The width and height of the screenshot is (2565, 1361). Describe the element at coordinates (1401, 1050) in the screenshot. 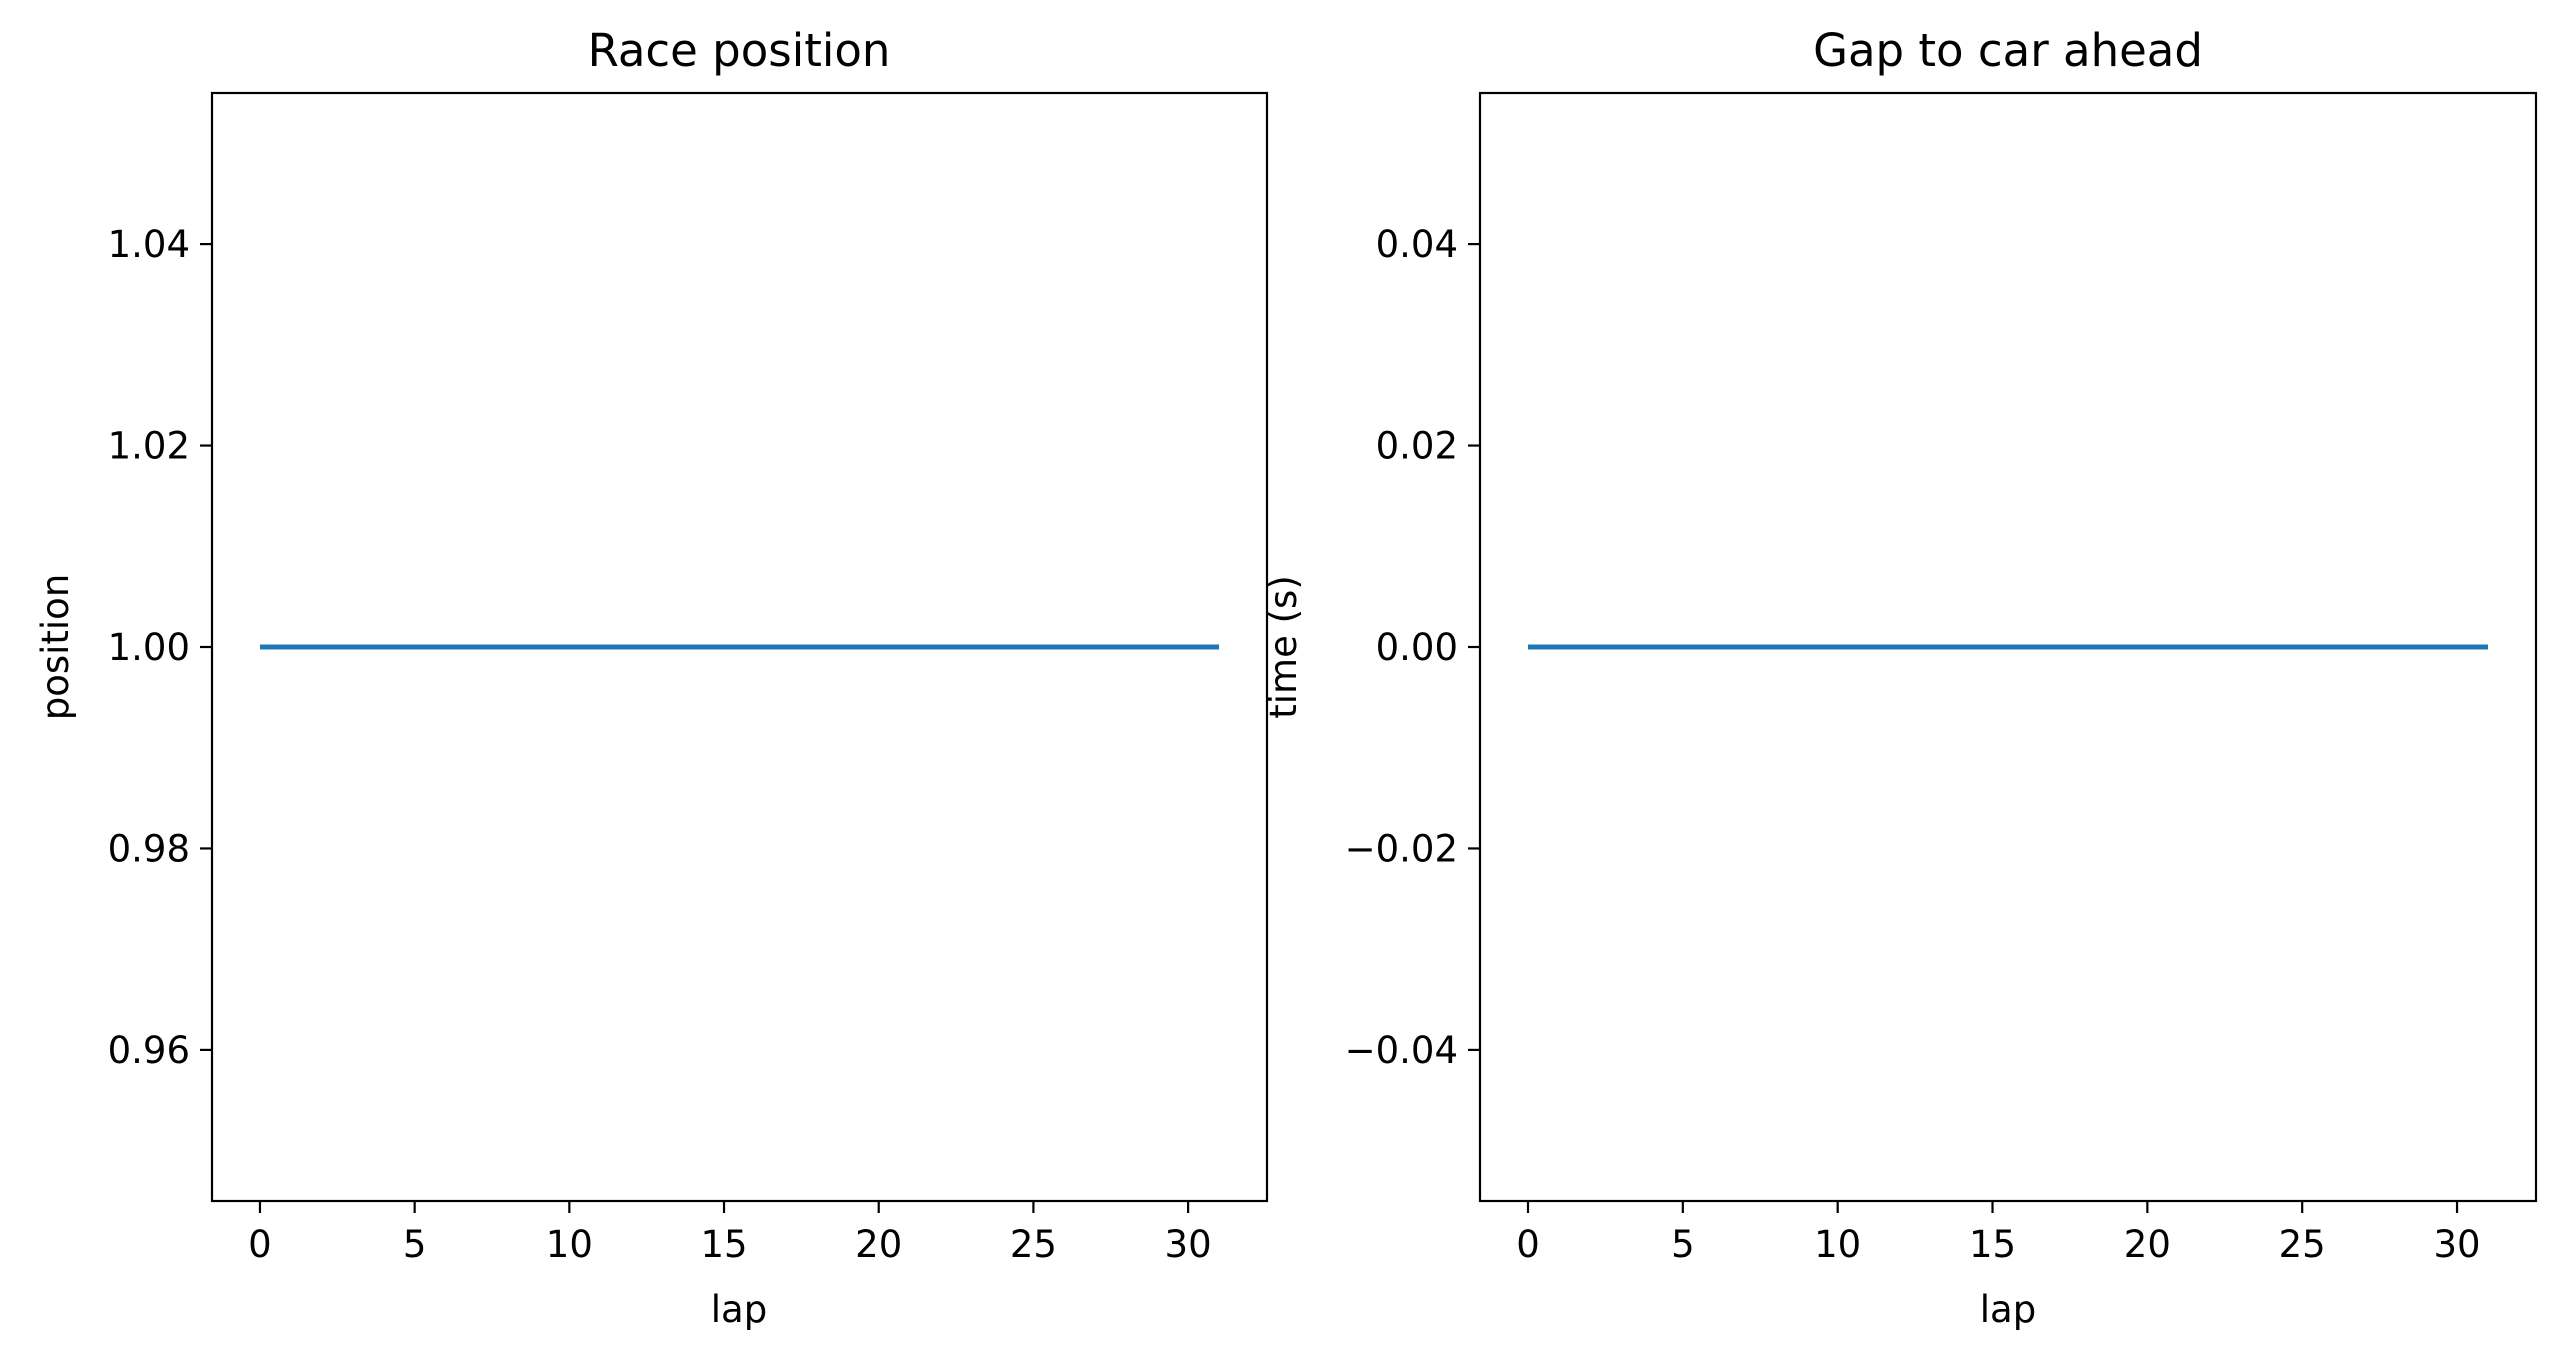

I see `y-tick-label: −0.04` at that location.